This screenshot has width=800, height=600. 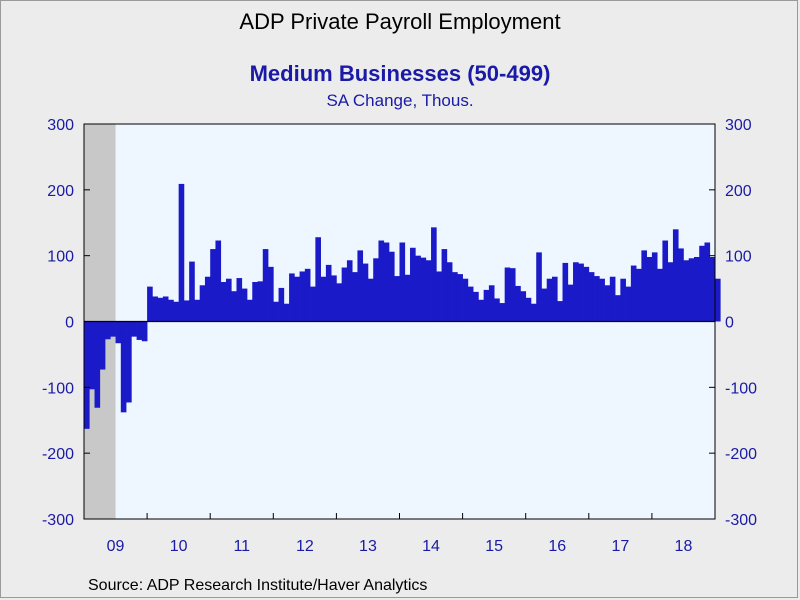 What do you see at coordinates (684, 546) in the screenshot?
I see `xtick-label: 18` at bounding box center [684, 546].